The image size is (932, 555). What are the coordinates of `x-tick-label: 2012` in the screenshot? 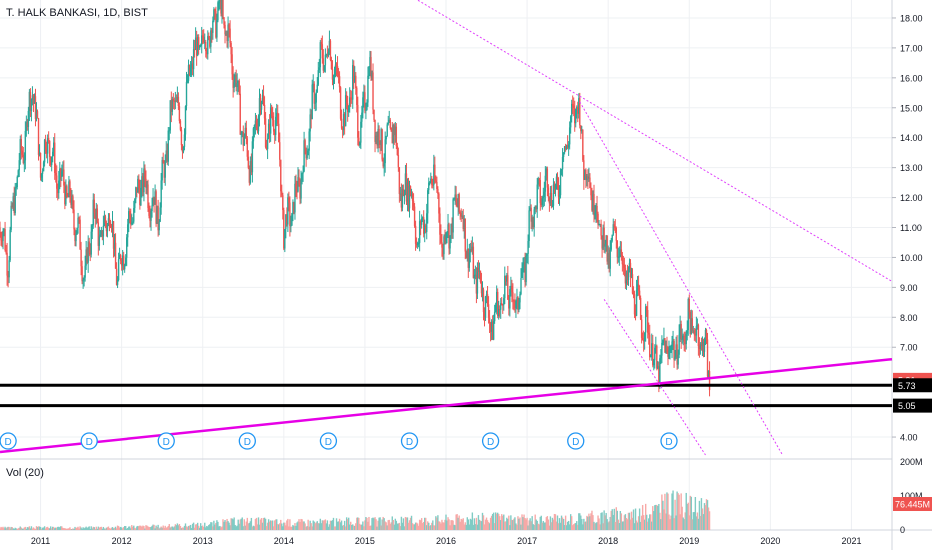 It's located at (122, 541).